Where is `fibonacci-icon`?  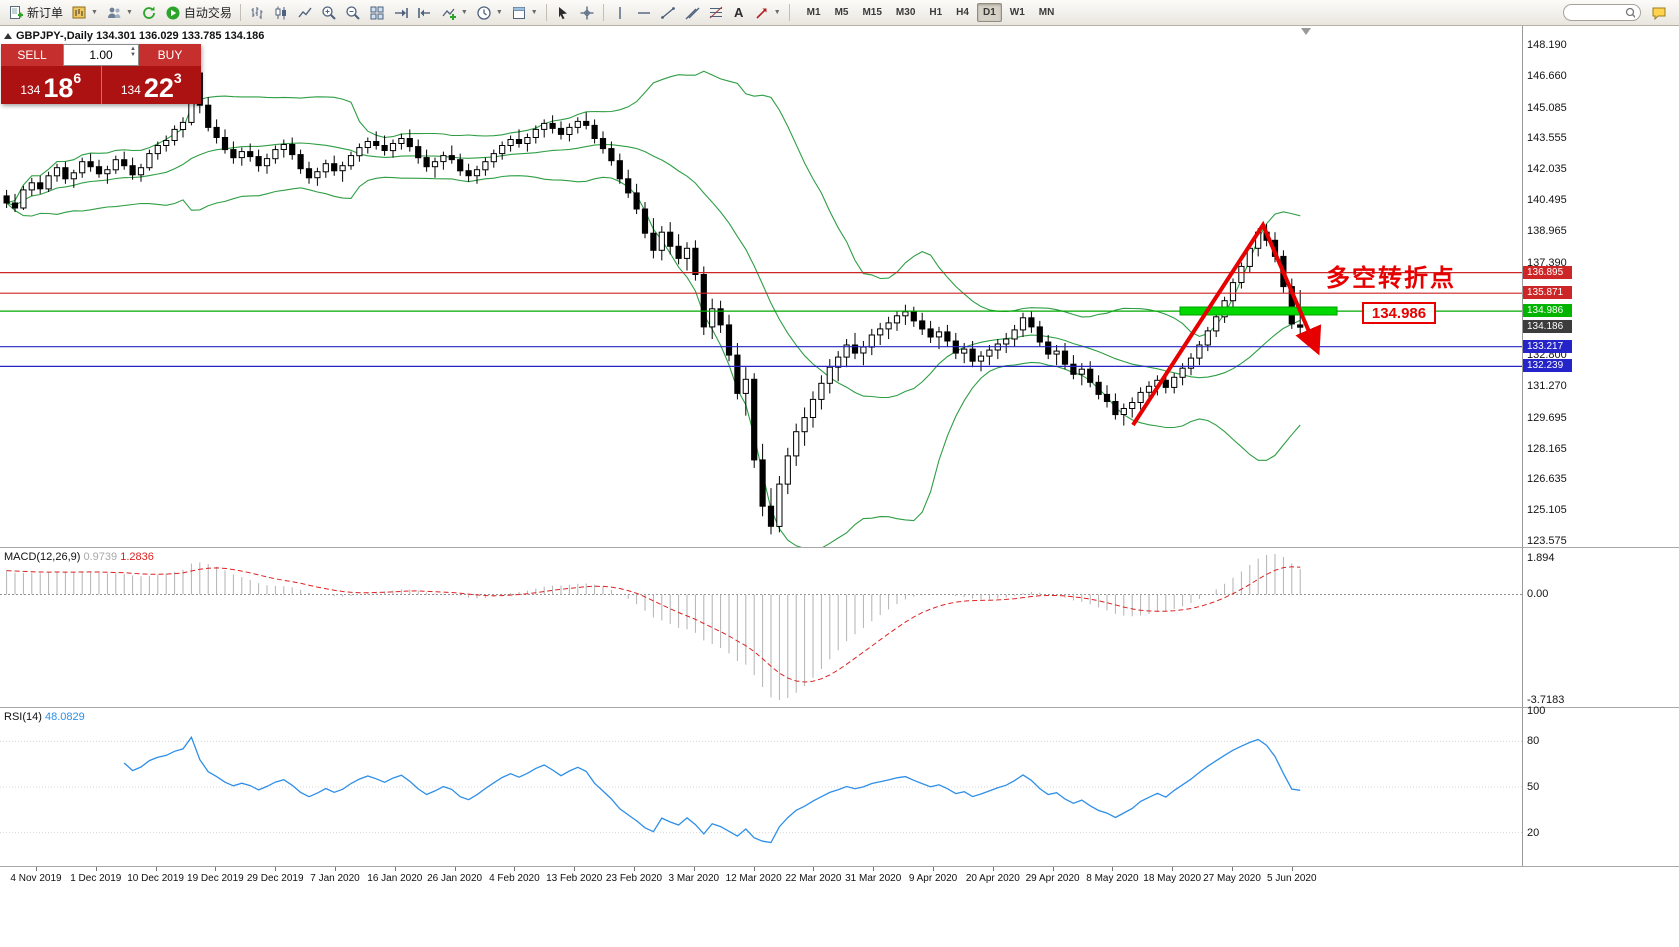
fibonacci-icon is located at coordinates (716, 12).